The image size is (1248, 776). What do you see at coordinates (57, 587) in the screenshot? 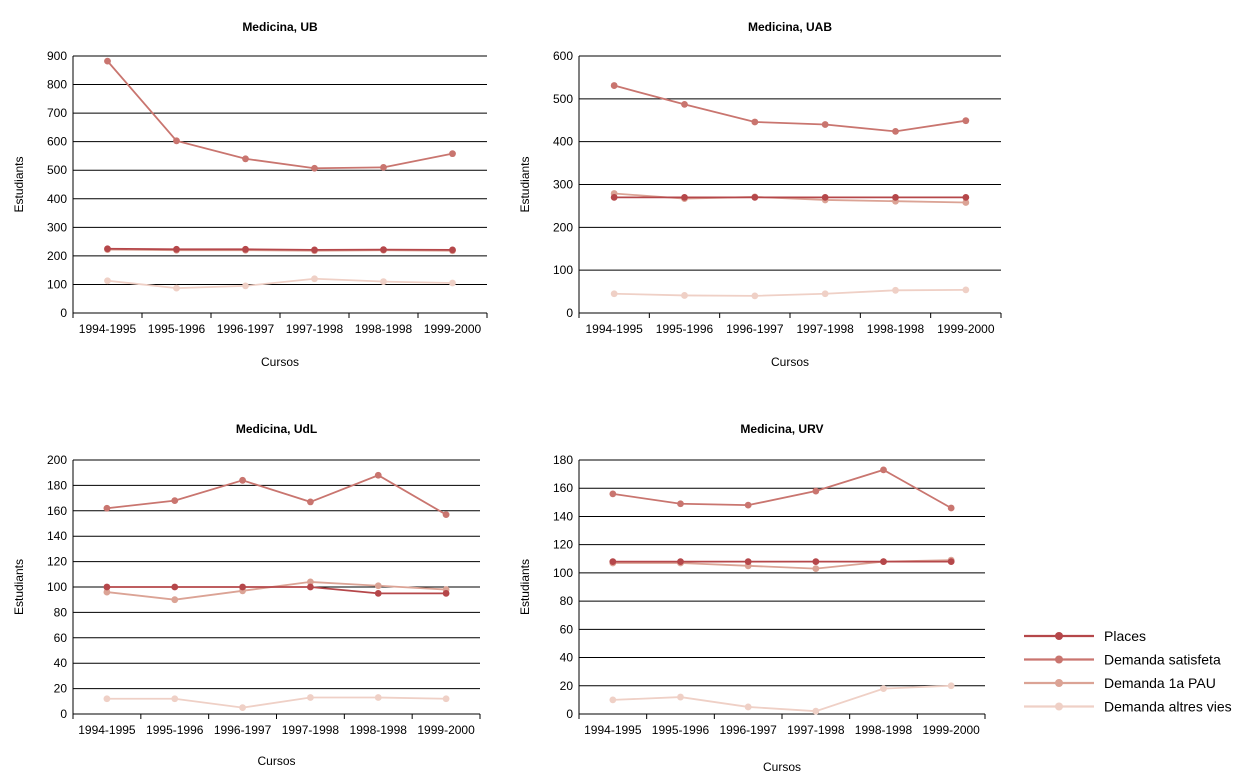
I see `y-tick-label: 100` at bounding box center [57, 587].